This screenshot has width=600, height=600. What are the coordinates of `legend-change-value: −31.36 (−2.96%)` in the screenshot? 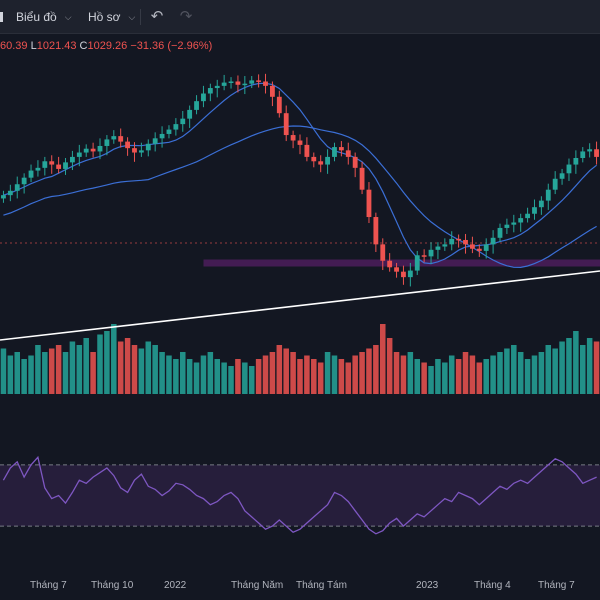 It's located at (171, 46).